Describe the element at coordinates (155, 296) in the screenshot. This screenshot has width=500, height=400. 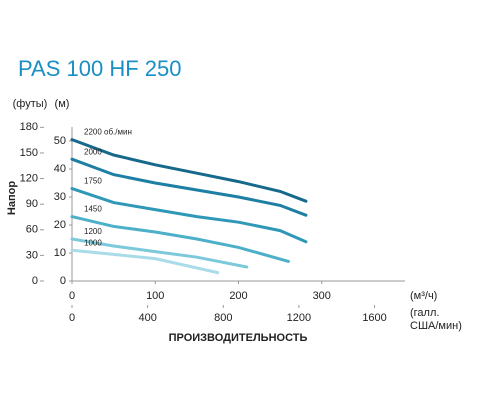
I see `x-tick-label: 100` at that location.